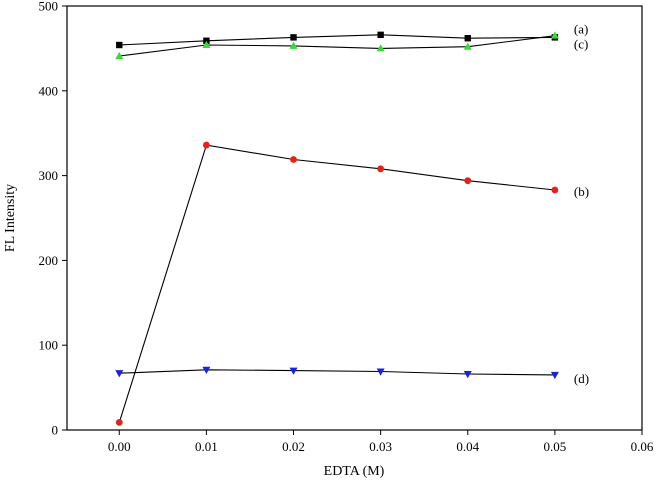 This screenshot has width=656, height=485. What do you see at coordinates (467, 446) in the screenshot?
I see `x-tick-label: 0.04` at bounding box center [467, 446].